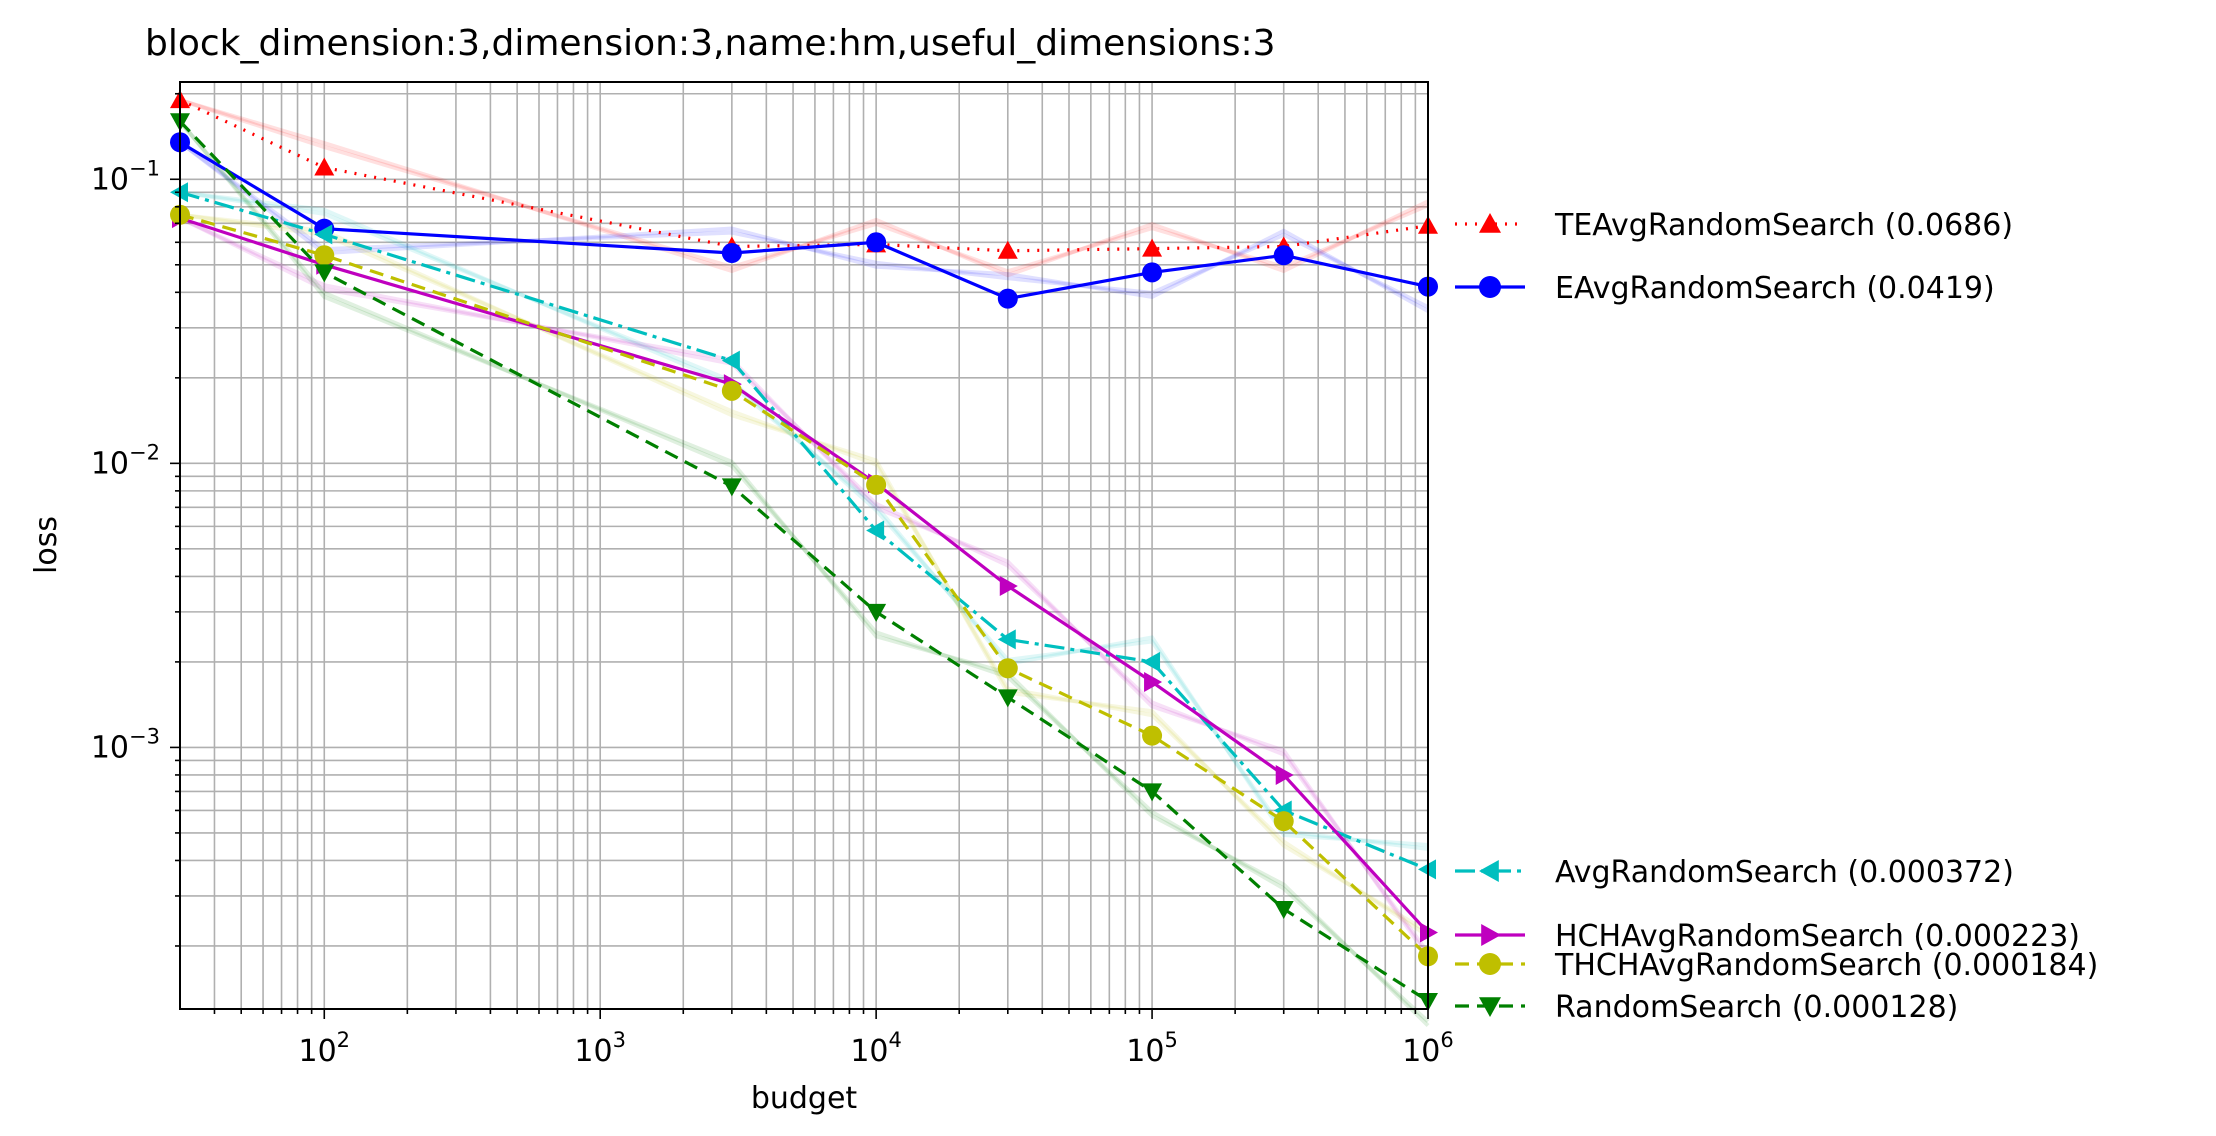 The width and height of the screenshot is (2216, 1136). Describe the element at coordinates (125, 176) in the screenshot. I see `y-tick-label: 10⁻¹` at that location.